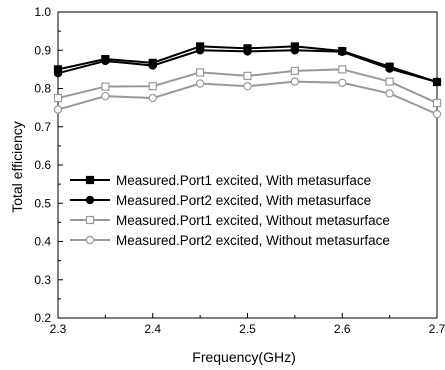 The height and width of the screenshot is (370, 445). Describe the element at coordinates (243, 180) in the screenshot. I see `legend-label: Measured.Port1 excited, With metasurface` at that location.